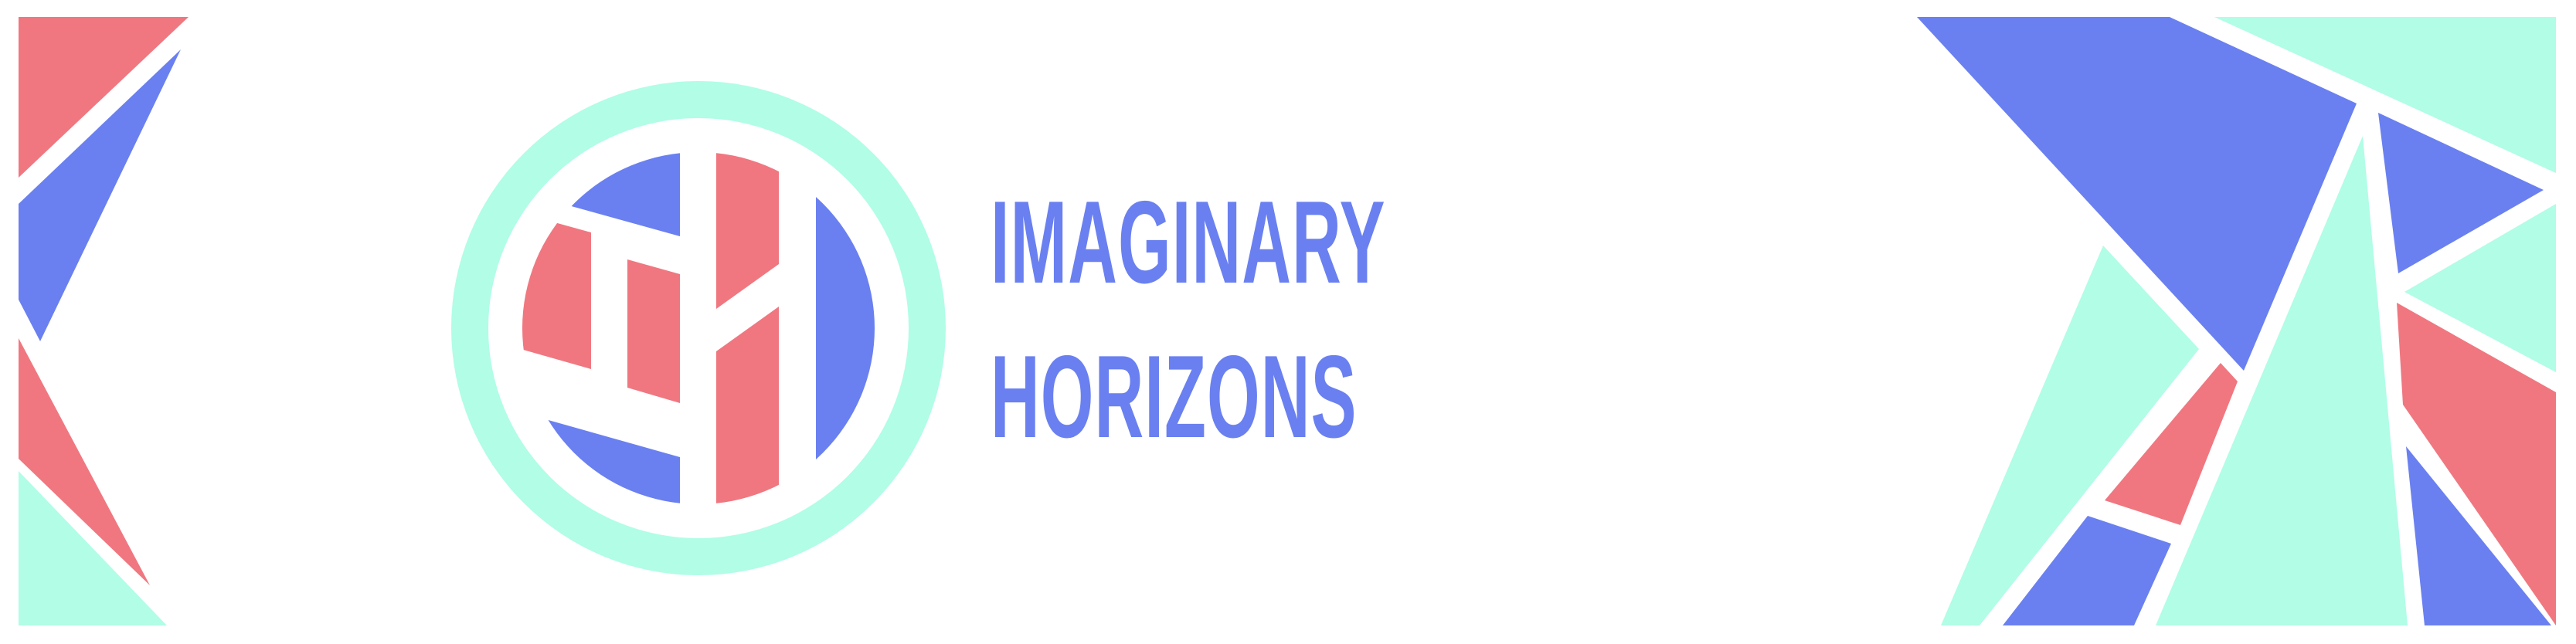 This screenshot has height=644, width=2576. I want to click on mosaic-mint-top-right, so click(2385, 95).